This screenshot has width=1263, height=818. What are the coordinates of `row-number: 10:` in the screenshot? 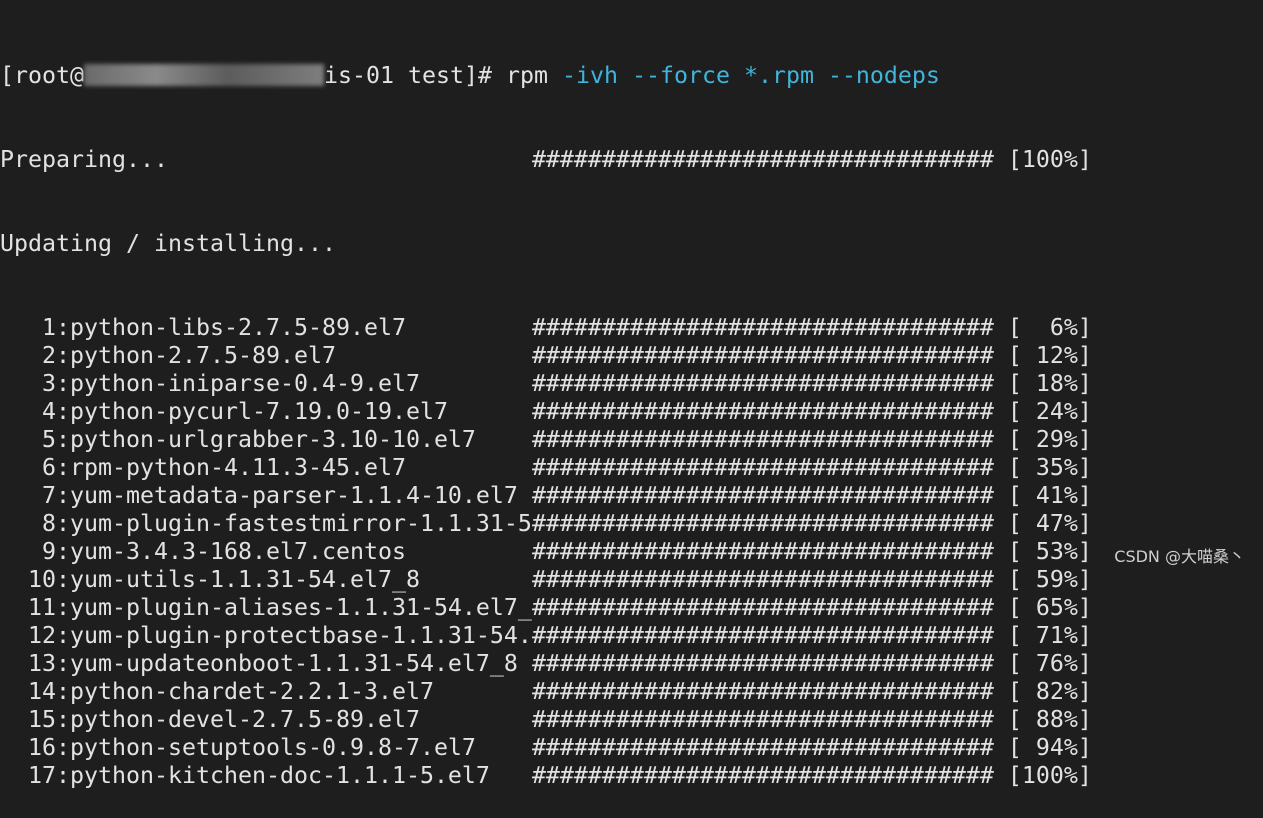 It's located at (35, 579).